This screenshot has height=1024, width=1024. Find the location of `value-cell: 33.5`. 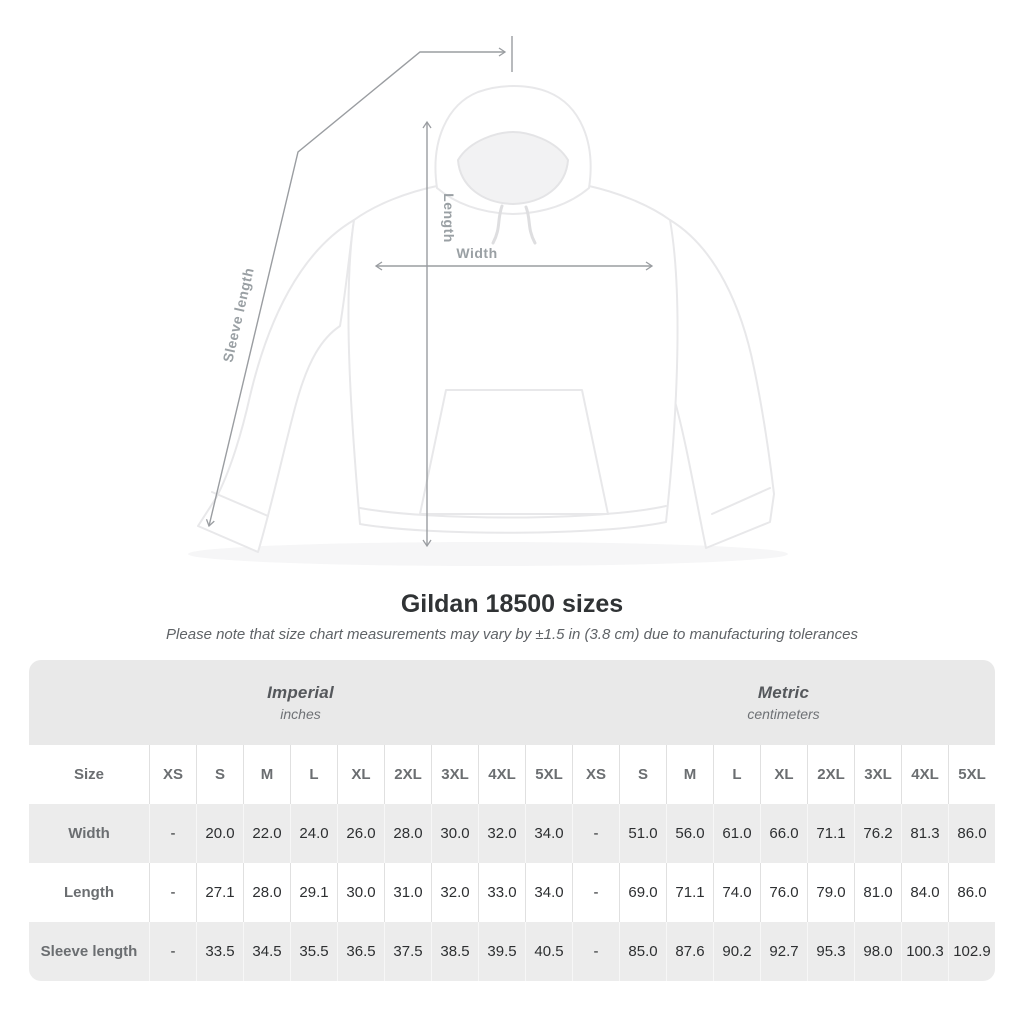

value-cell: 33.5 is located at coordinates (219, 951).